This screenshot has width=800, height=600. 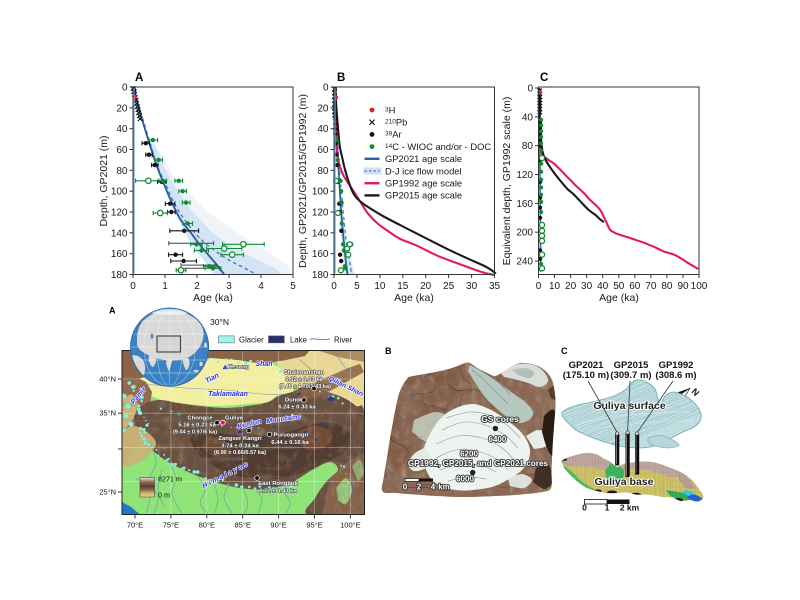 I want to click on svg-text: D-J ice flow model, so click(x=423, y=170).